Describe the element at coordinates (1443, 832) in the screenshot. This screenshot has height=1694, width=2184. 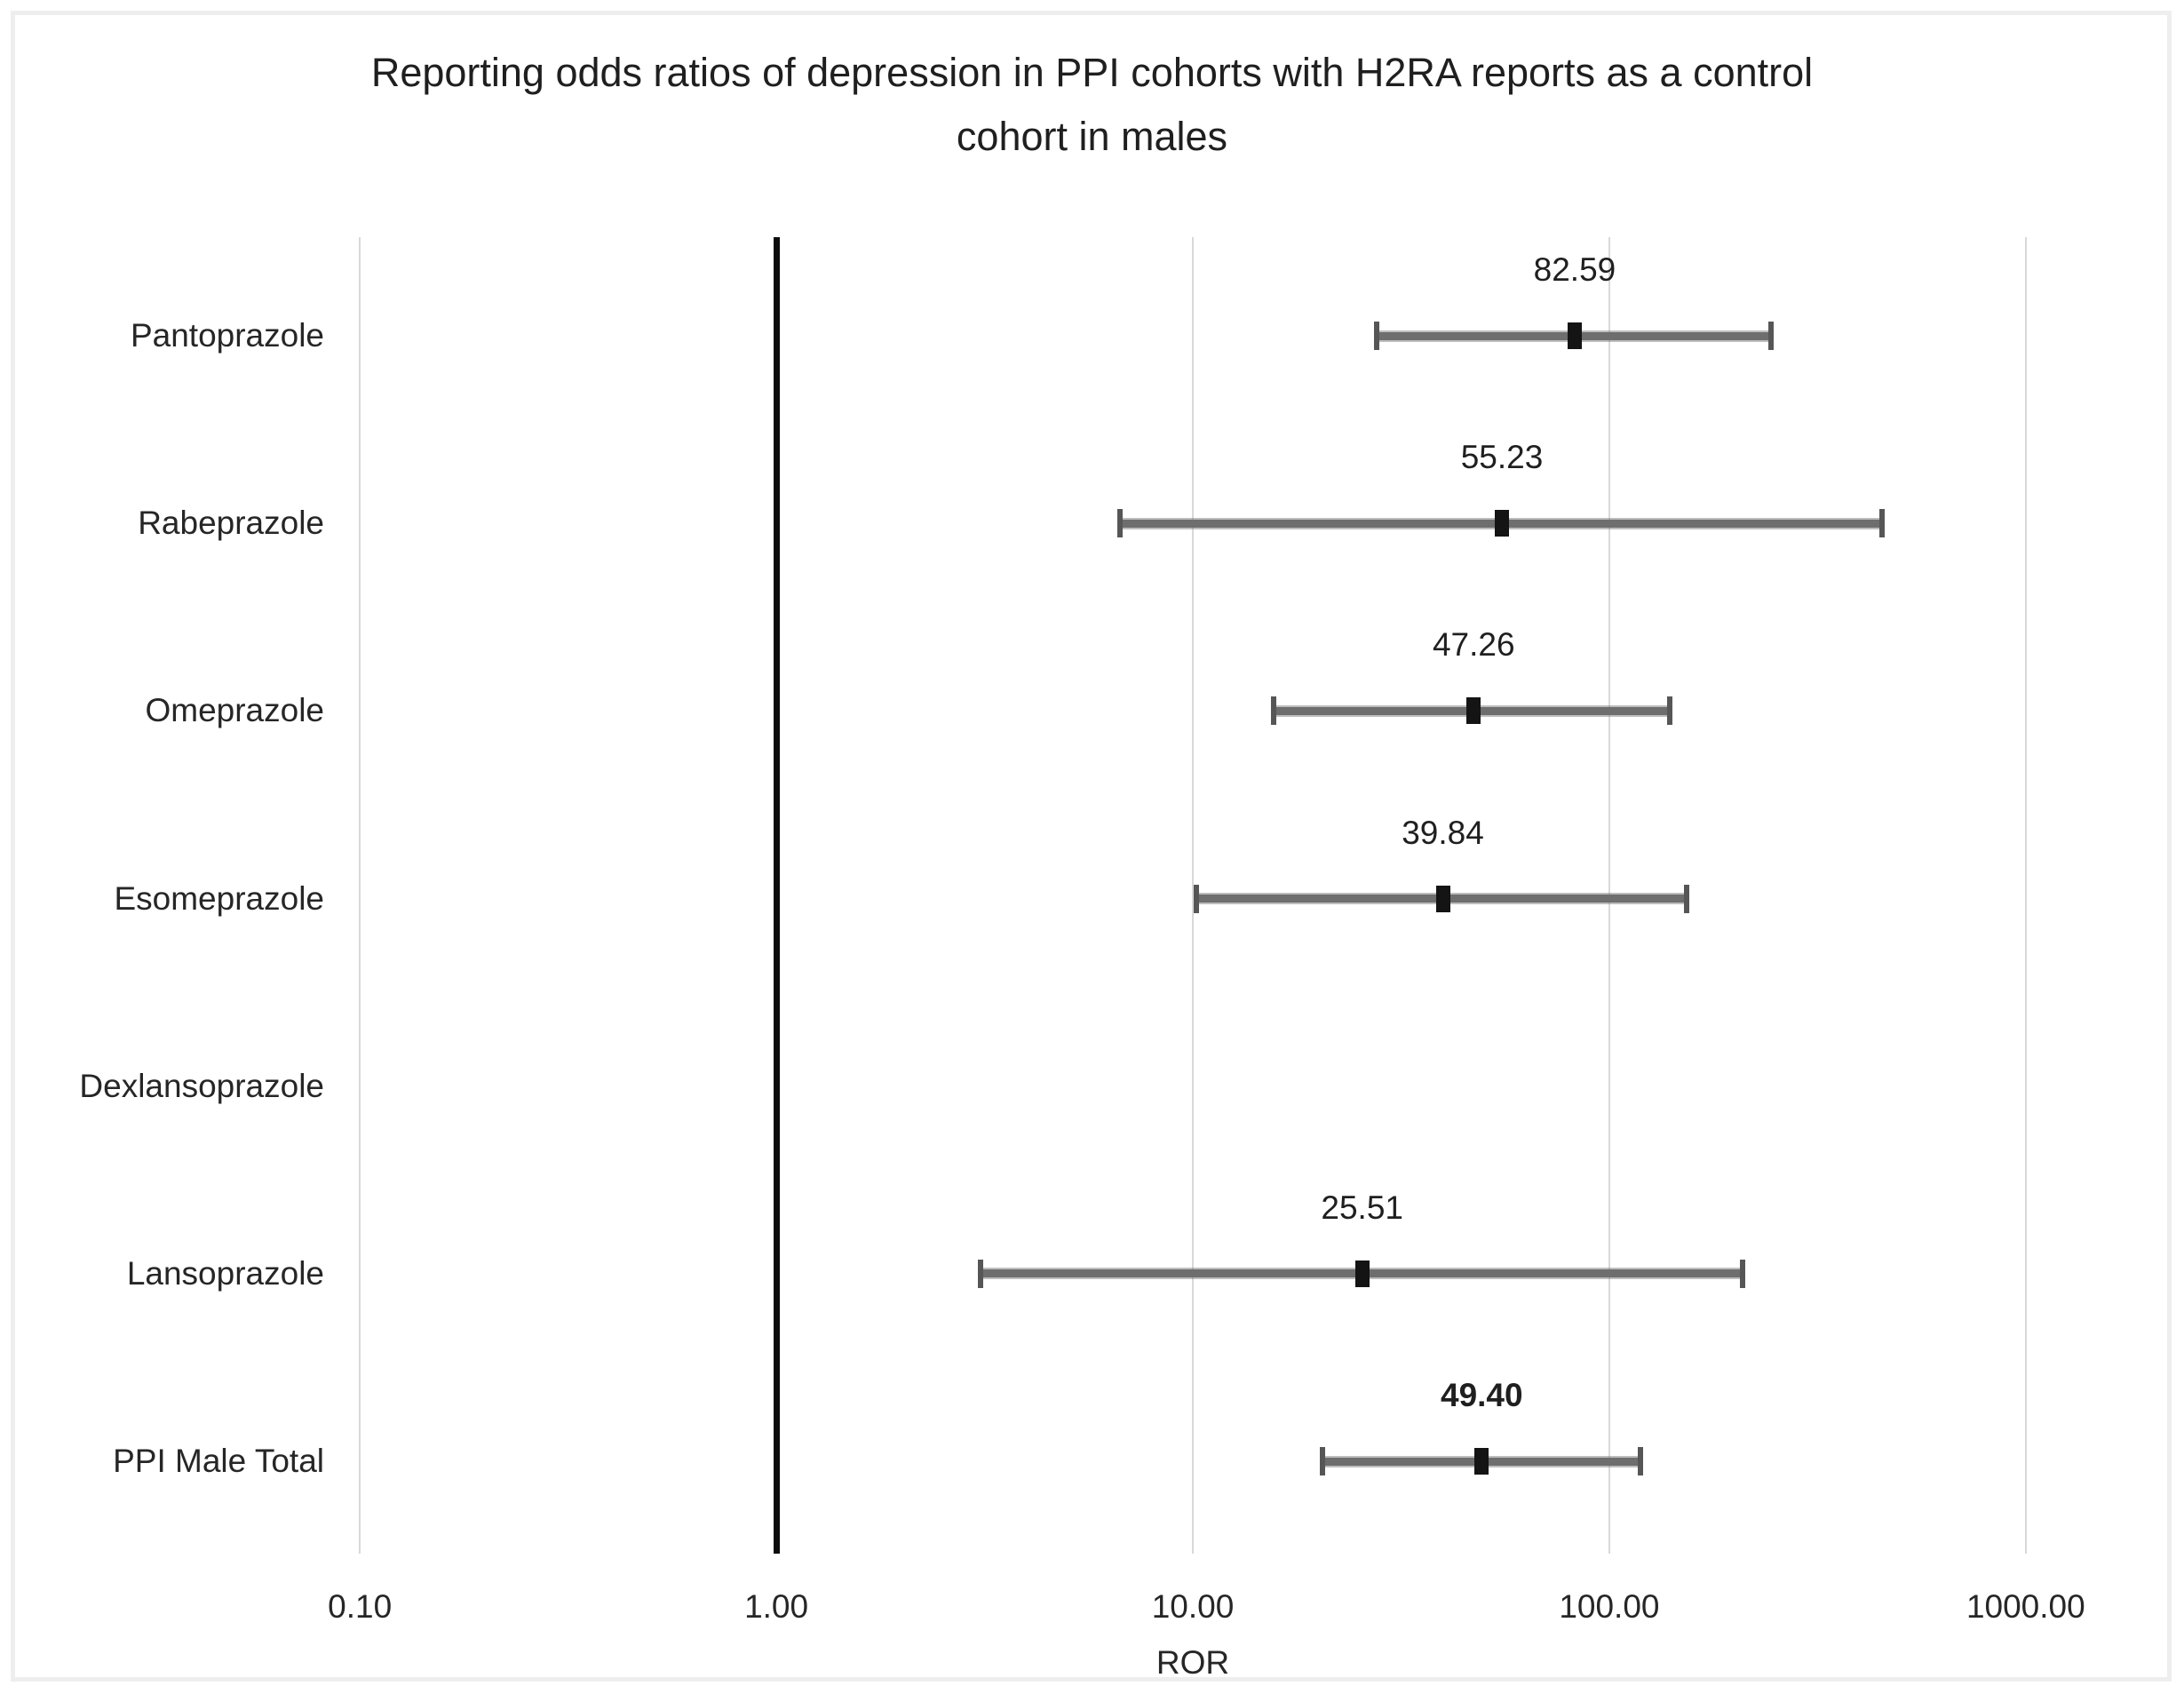
I see `ror-value-label: 39.84` at that location.